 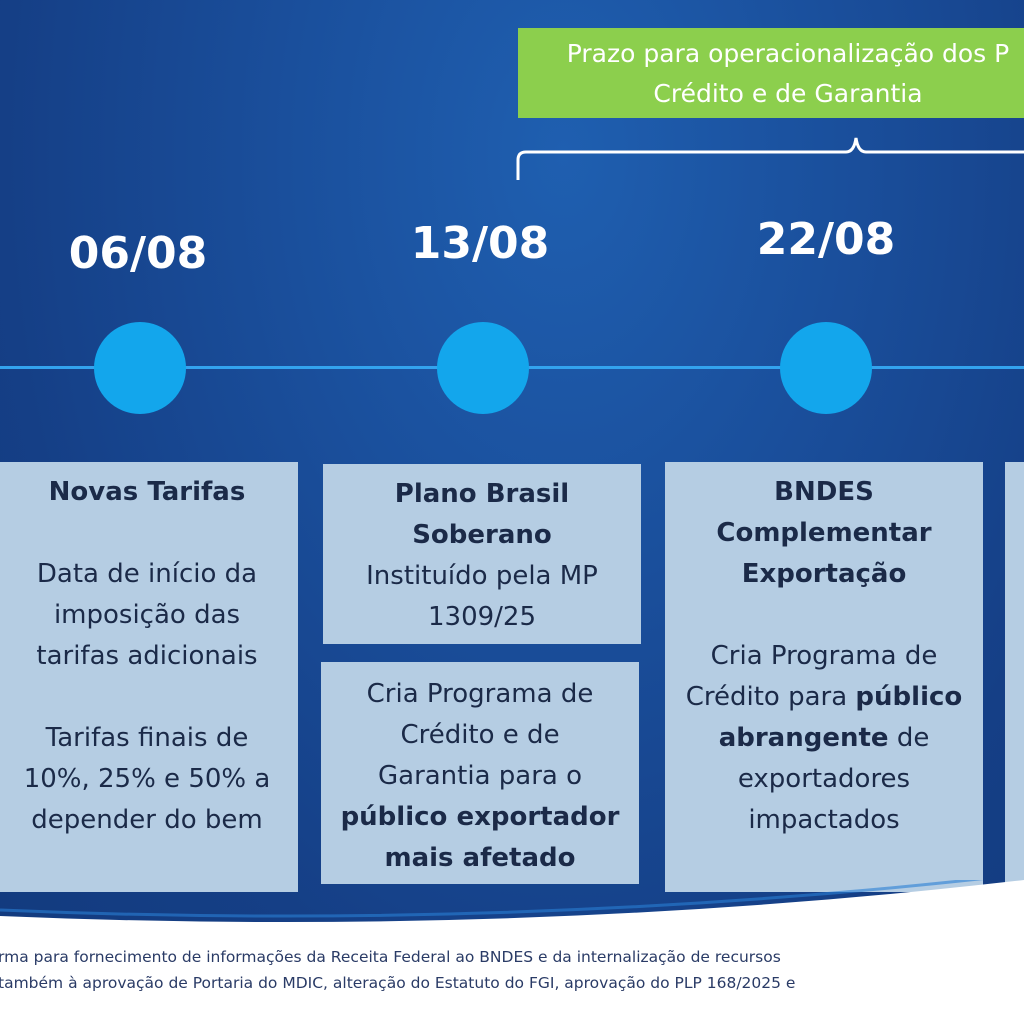 I want to click on card-highlight: público abrangente, so click(x=840, y=717).